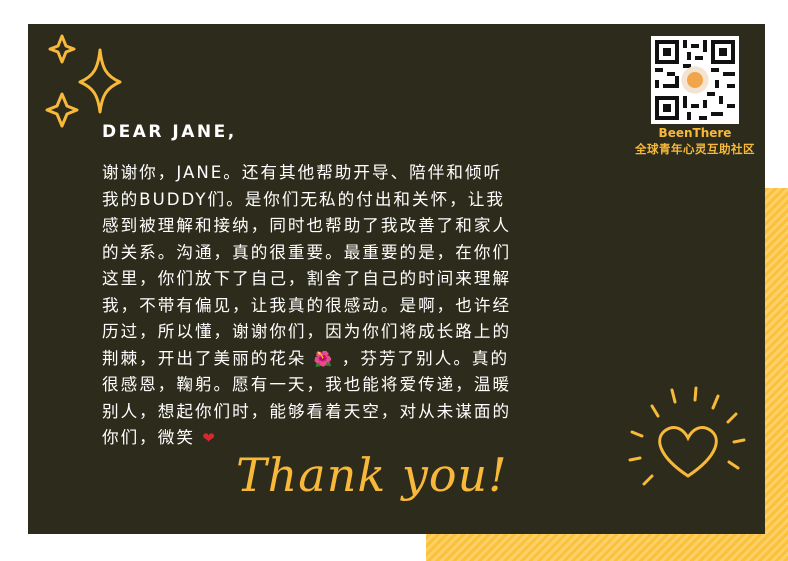  Describe the element at coordinates (425, 358) in the screenshot. I see `letter-line-part: ，芬芳了别人。真的` at that location.